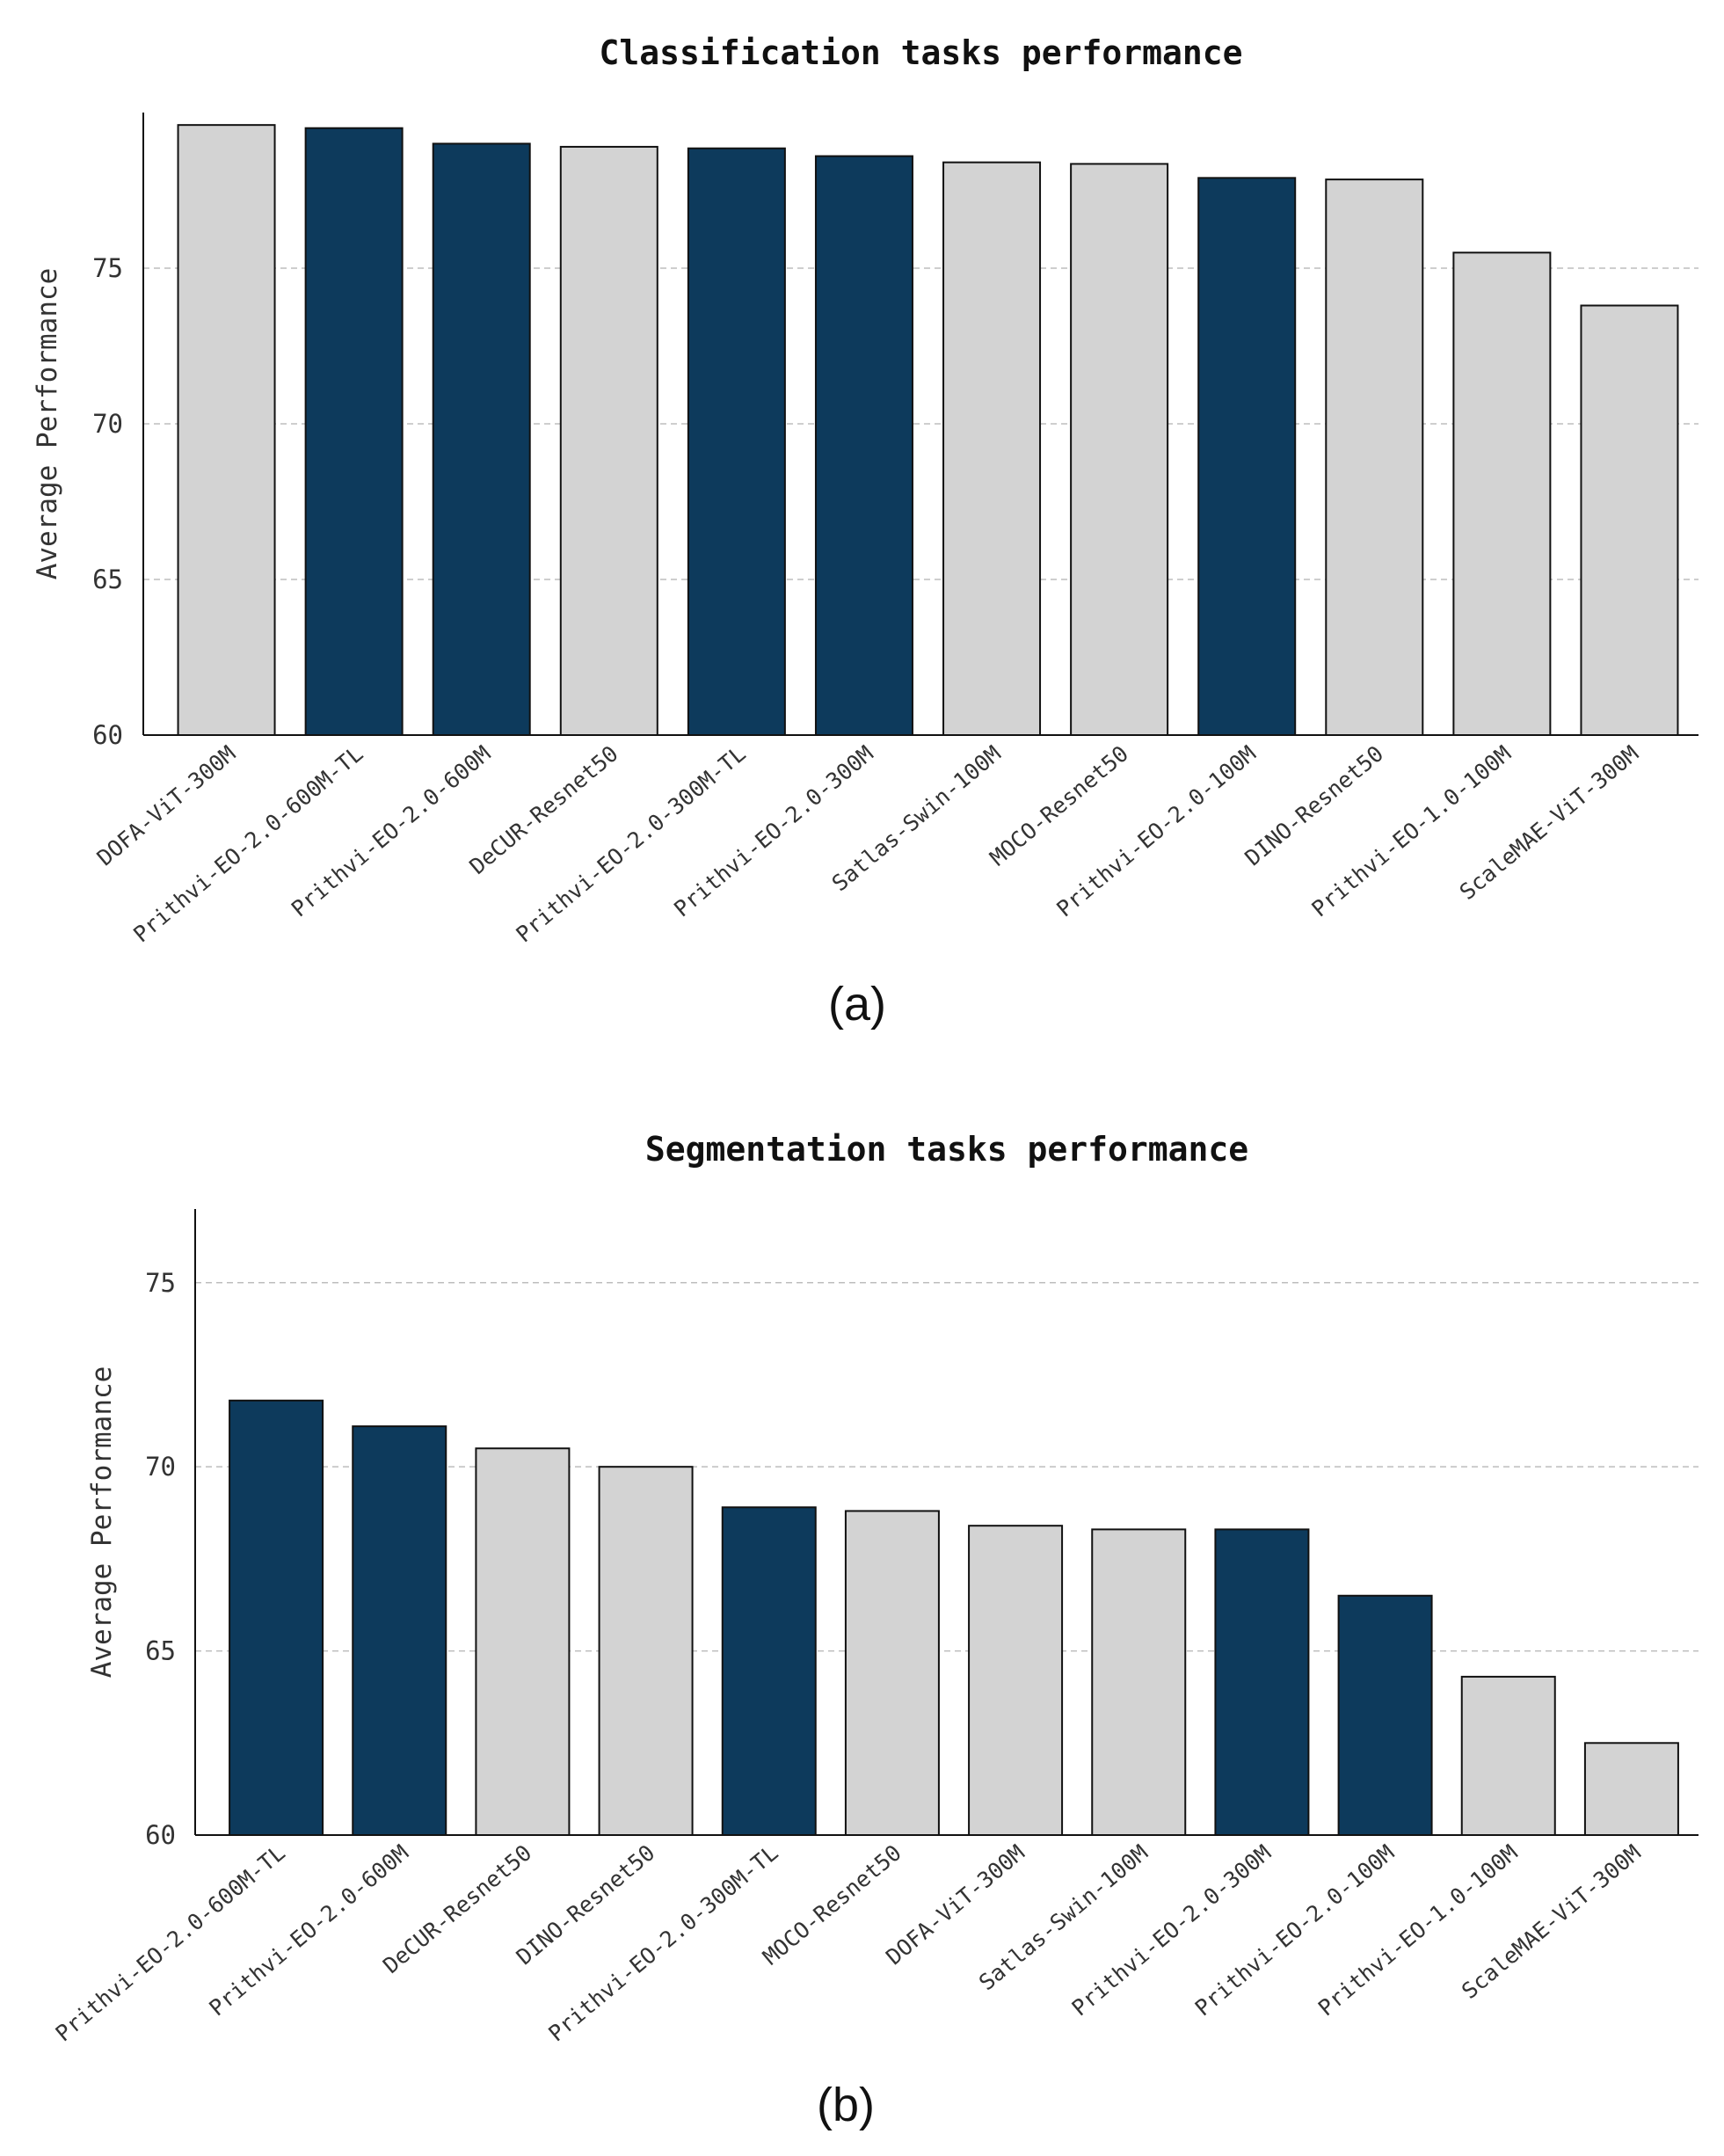 Image resolution: width=1724 pixels, height=2156 pixels. Describe the element at coordinates (1295, 1930) in the screenshot. I see `x-tick-label: Prithvi-EO-2.0-100M` at that location.